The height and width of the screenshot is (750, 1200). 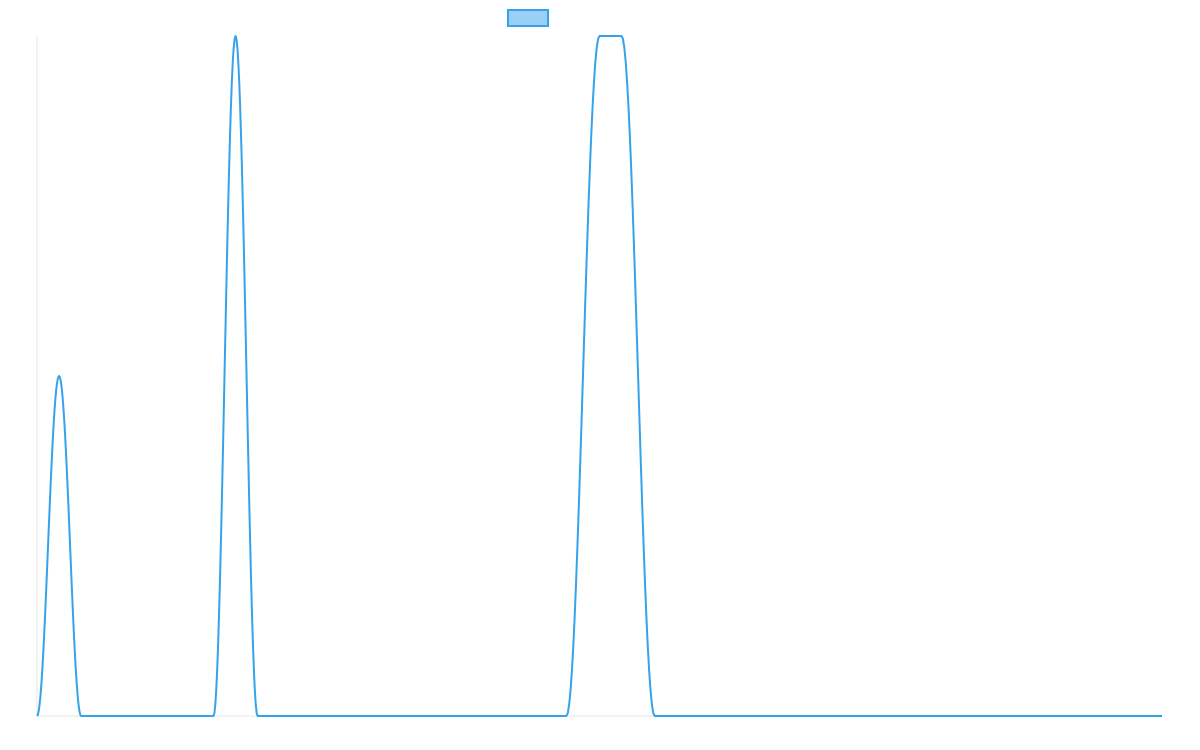 I want to click on legend, so click(x=528, y=18).